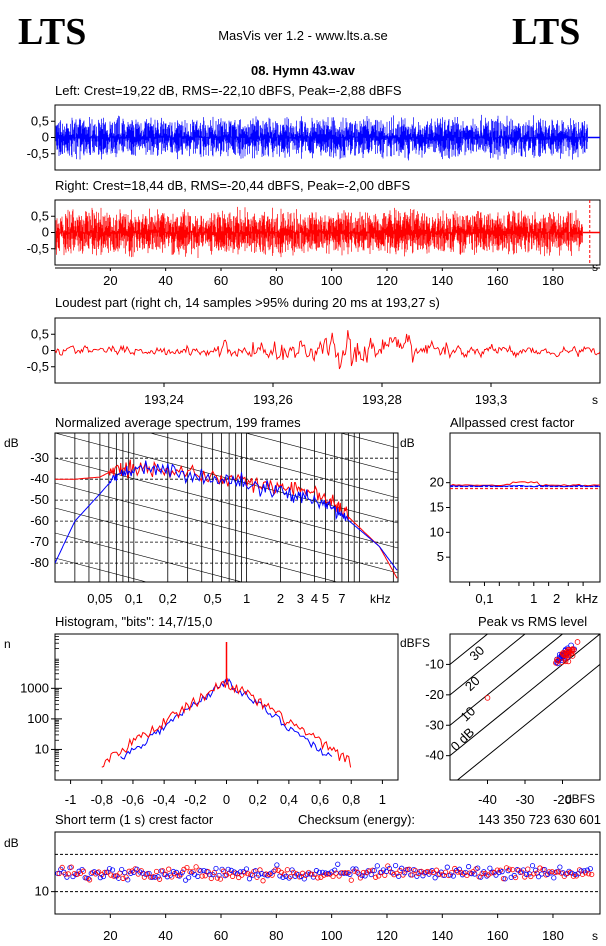 This screenshot has height=946, width=606. Describe the element at coordinates (325, 598) in the screenshot. I see `spectrum-xlabel-8: 5` at that location.